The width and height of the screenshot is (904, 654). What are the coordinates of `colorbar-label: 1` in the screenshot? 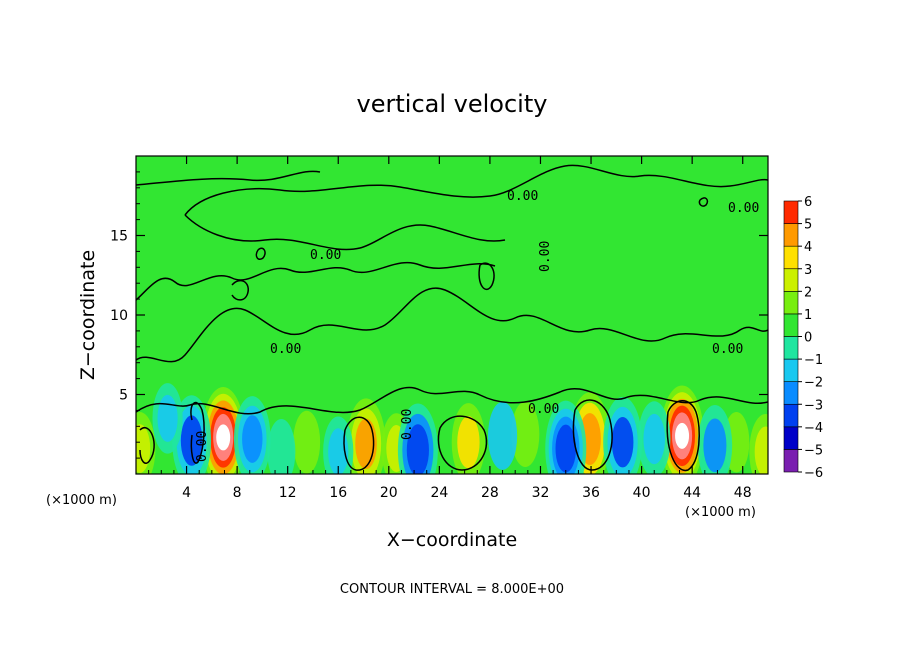 It's located at (808, 315).